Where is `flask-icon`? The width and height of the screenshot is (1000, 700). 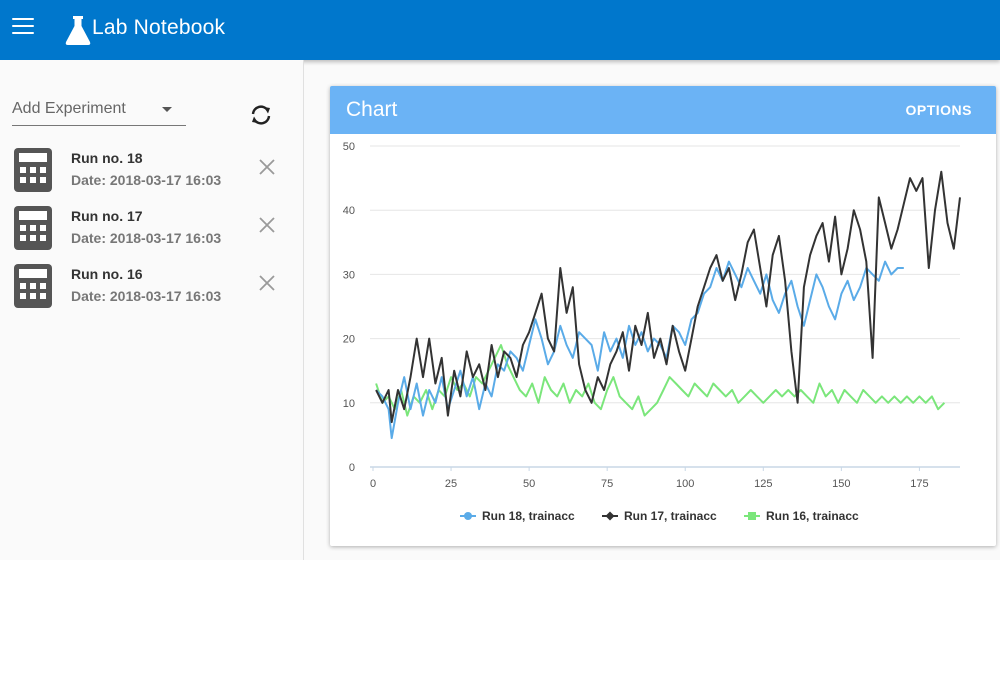 flask-icon is located at coordinates (78, 30).